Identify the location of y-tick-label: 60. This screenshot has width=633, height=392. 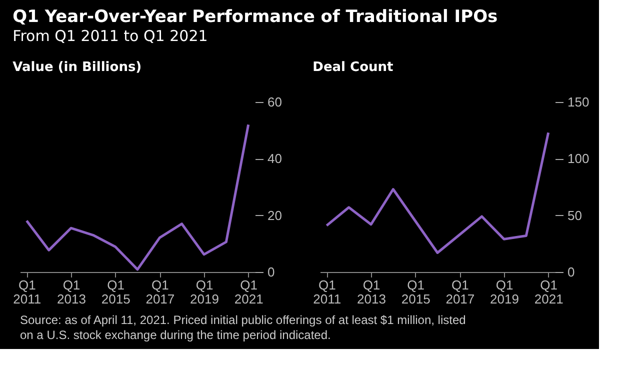
(275, 102).